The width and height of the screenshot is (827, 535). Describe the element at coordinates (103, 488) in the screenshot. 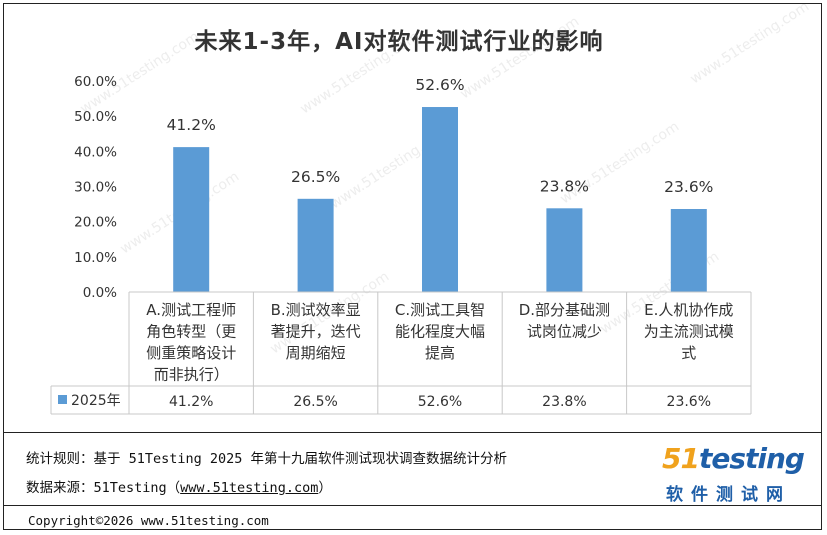

I see `data-source-prefix: 数据来源：51Testing（` at that location.